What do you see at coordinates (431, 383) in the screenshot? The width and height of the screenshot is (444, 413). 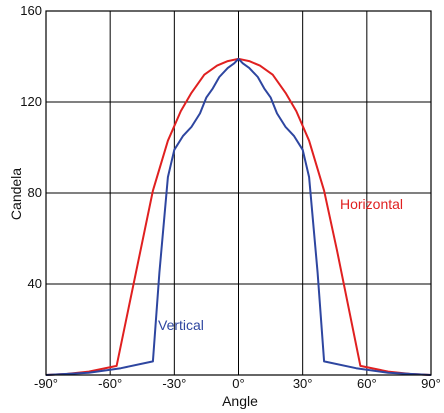 I see `x-tick-label: 90°` at bounding box center [431, 383].